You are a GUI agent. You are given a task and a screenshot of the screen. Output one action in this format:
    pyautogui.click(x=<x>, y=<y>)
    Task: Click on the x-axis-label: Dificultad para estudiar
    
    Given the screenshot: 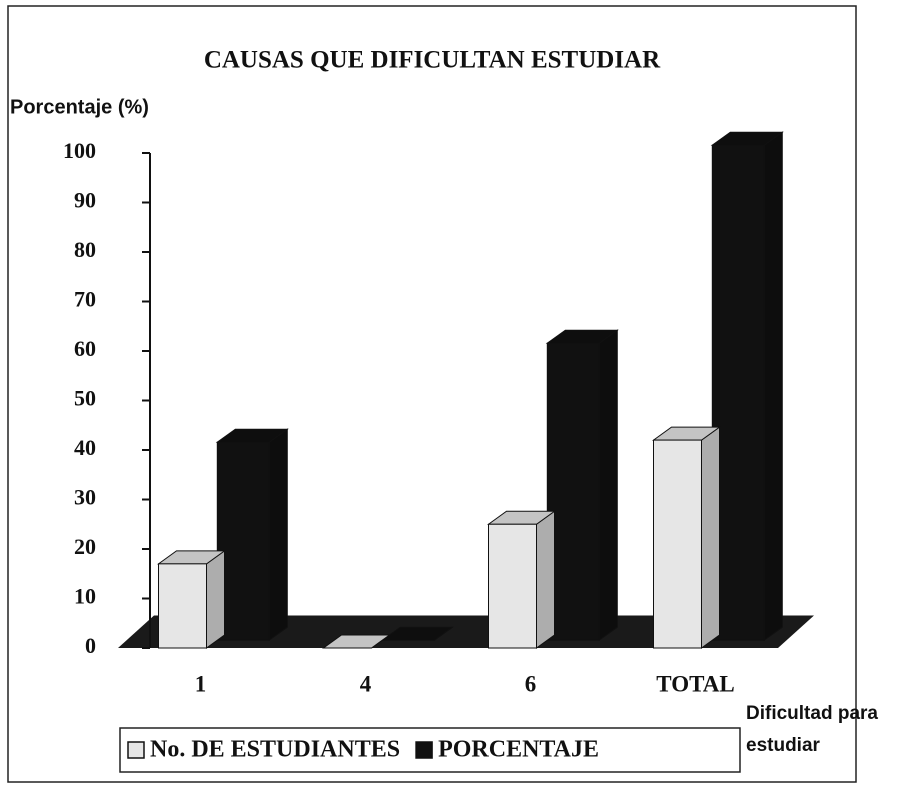 What is the action you would take?
    pyautogui.click(x=812, y=729)
    